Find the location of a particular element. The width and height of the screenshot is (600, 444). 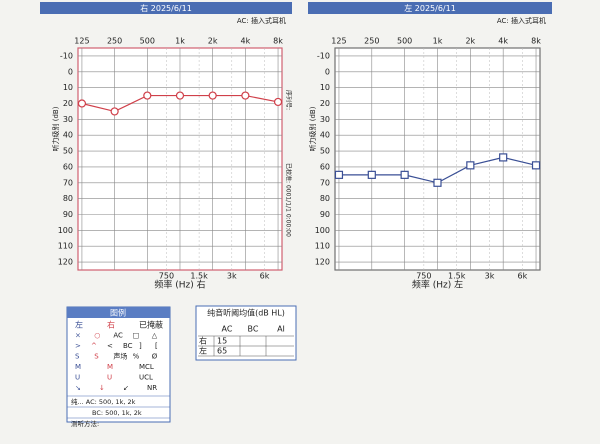

legend-cell: ↘ is located at coordinates (78, 388).